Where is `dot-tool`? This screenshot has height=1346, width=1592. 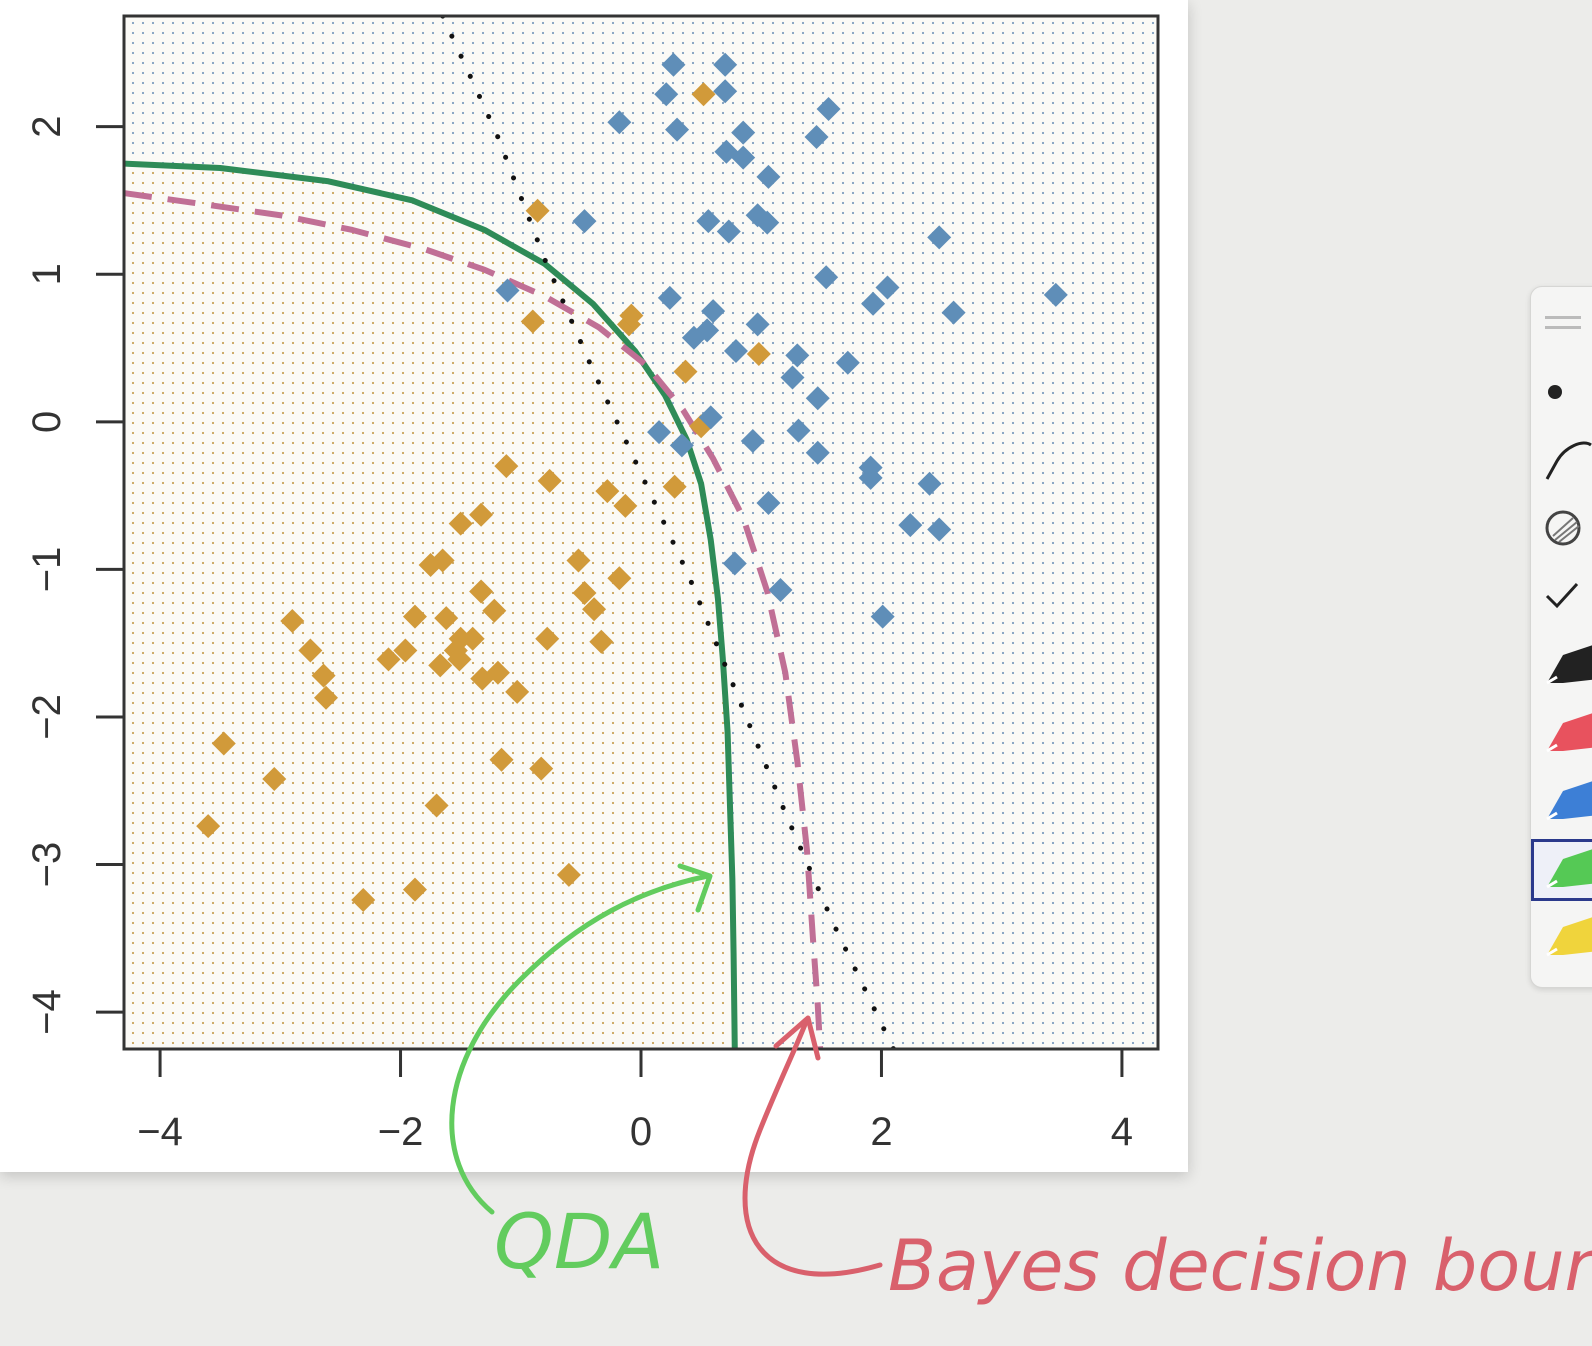 dot-tool is located at coordinates (1561, 394).